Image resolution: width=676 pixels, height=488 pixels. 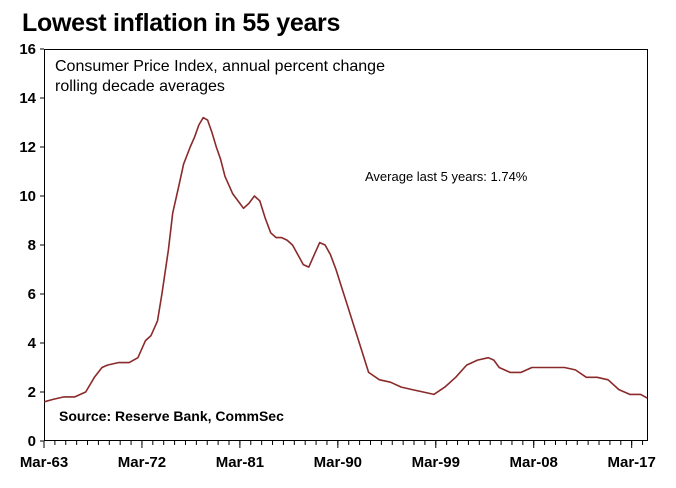 I want to click on average-annotation: Average last 5 years: 1.74%, so click(x=446, y=176).